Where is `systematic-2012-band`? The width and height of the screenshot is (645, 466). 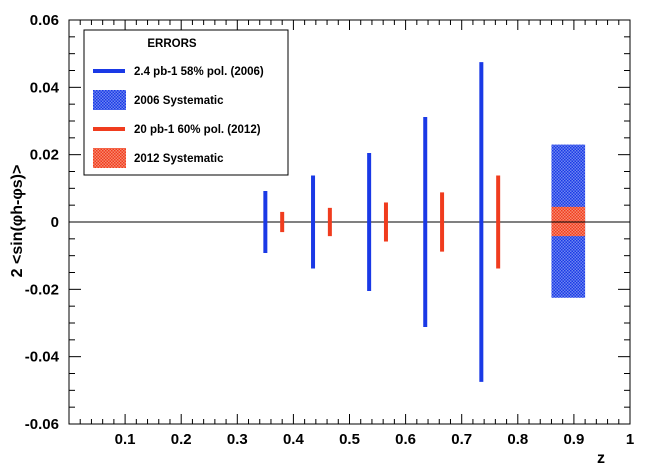
systematic-2012-band is located at coordinates (568, 221).